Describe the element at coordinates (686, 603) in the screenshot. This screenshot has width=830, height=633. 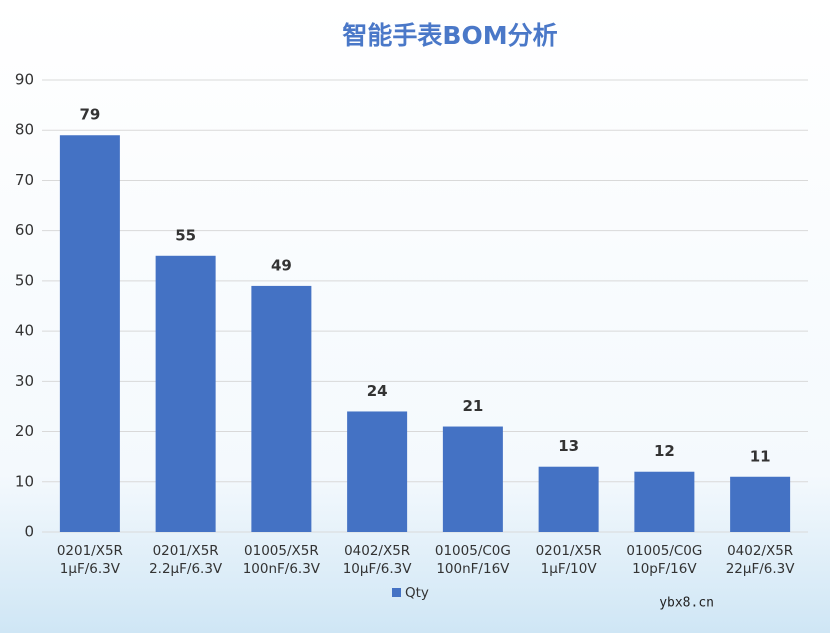
I see `watermark: ybx8.cn` at that location.